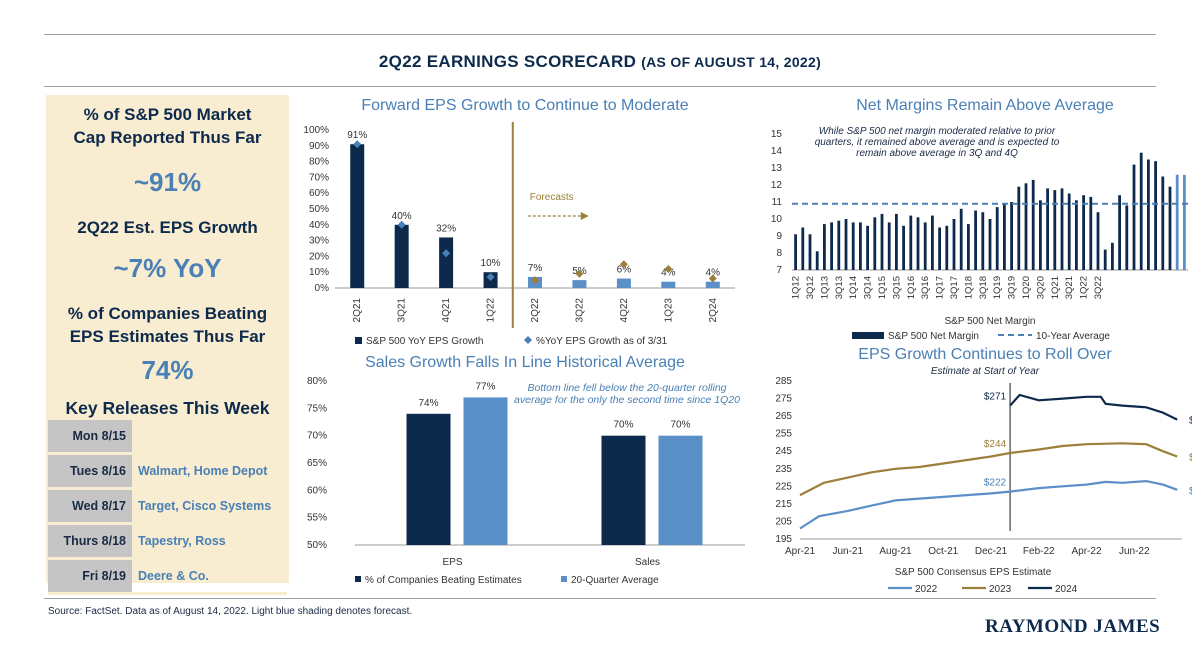 The image size is (1200, 657). Describe the element at coordinates (357, 310) in the screenshot. I see `x-tick-label: 2Q21` at that location.